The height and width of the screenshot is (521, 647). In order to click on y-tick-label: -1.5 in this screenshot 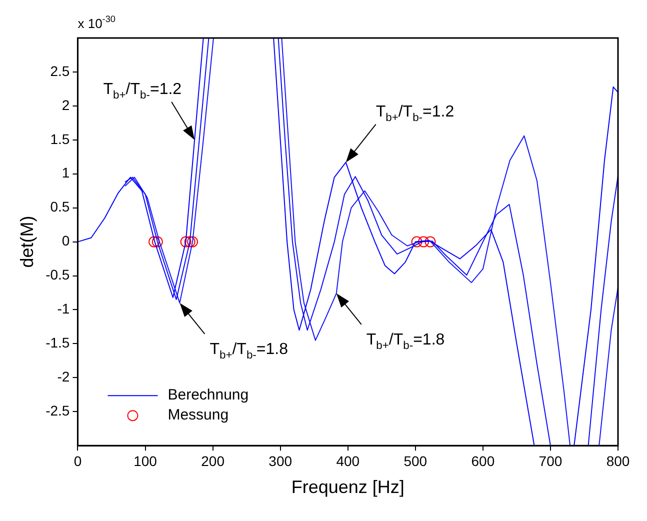, I will do `click(58, 342)`.